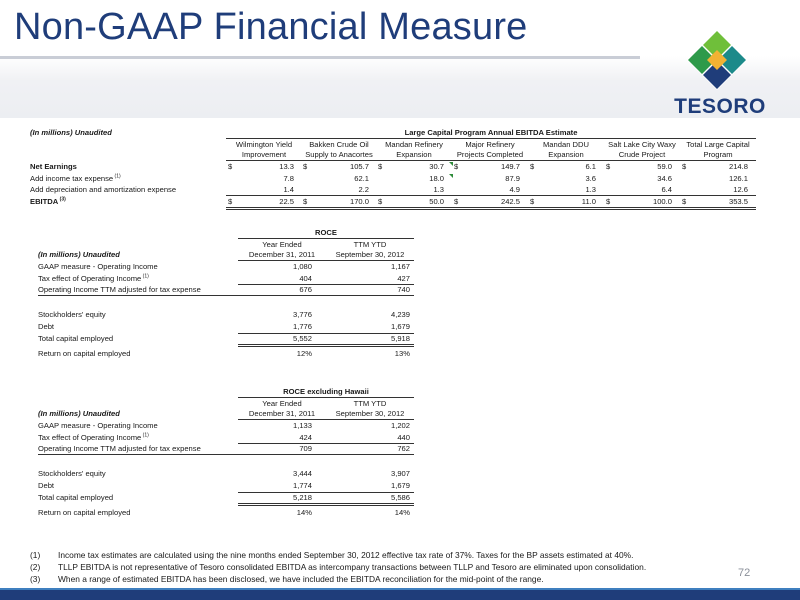  Describe the element at coordinates (305, 289) in the screenshot. I see `table-cell: 676` at that location.